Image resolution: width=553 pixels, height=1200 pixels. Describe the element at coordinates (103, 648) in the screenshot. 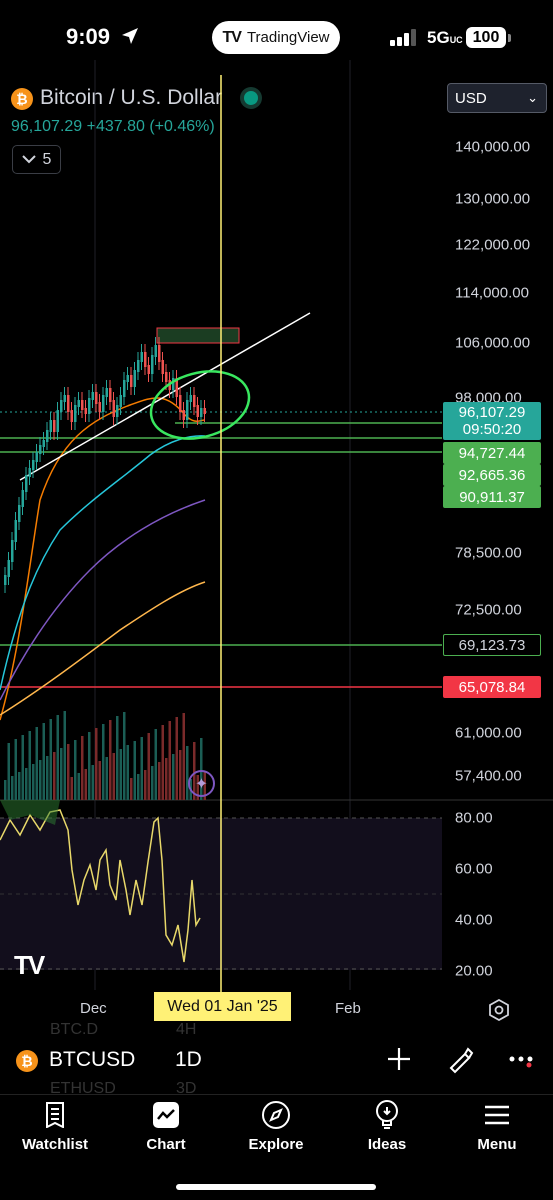

I see `ma-yellow` at that location.